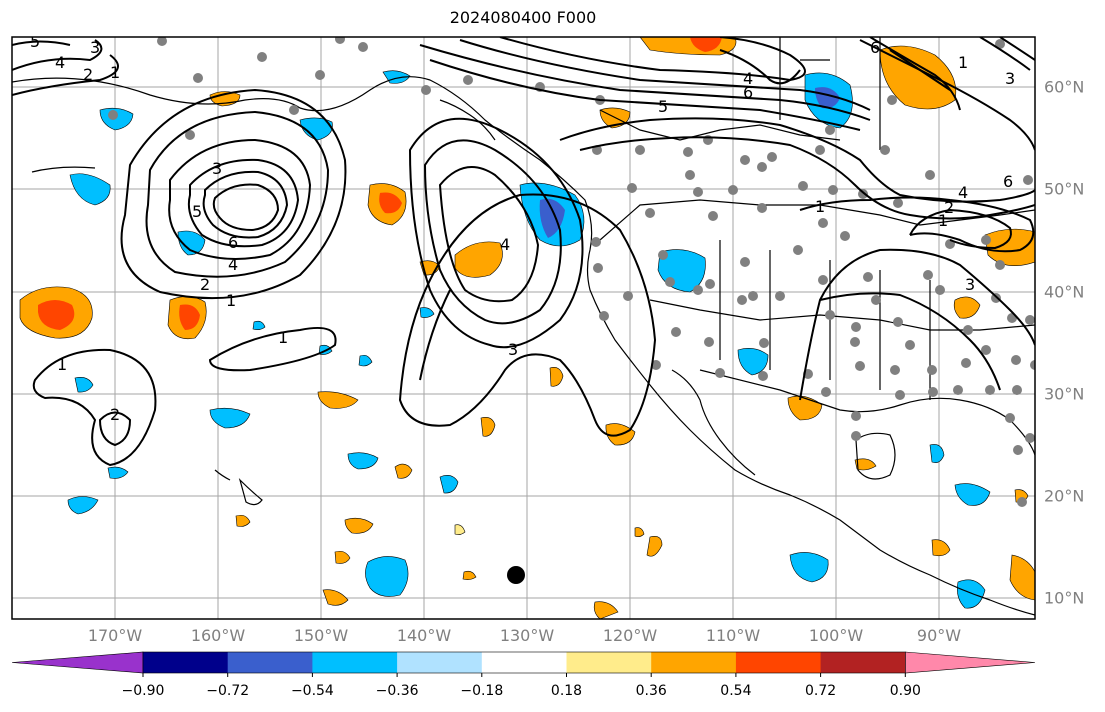  What do you see at coordinates (1064, 496) in the screenshot?
I see `latitude-label: 20°N` at bounding box center [1064, 496].